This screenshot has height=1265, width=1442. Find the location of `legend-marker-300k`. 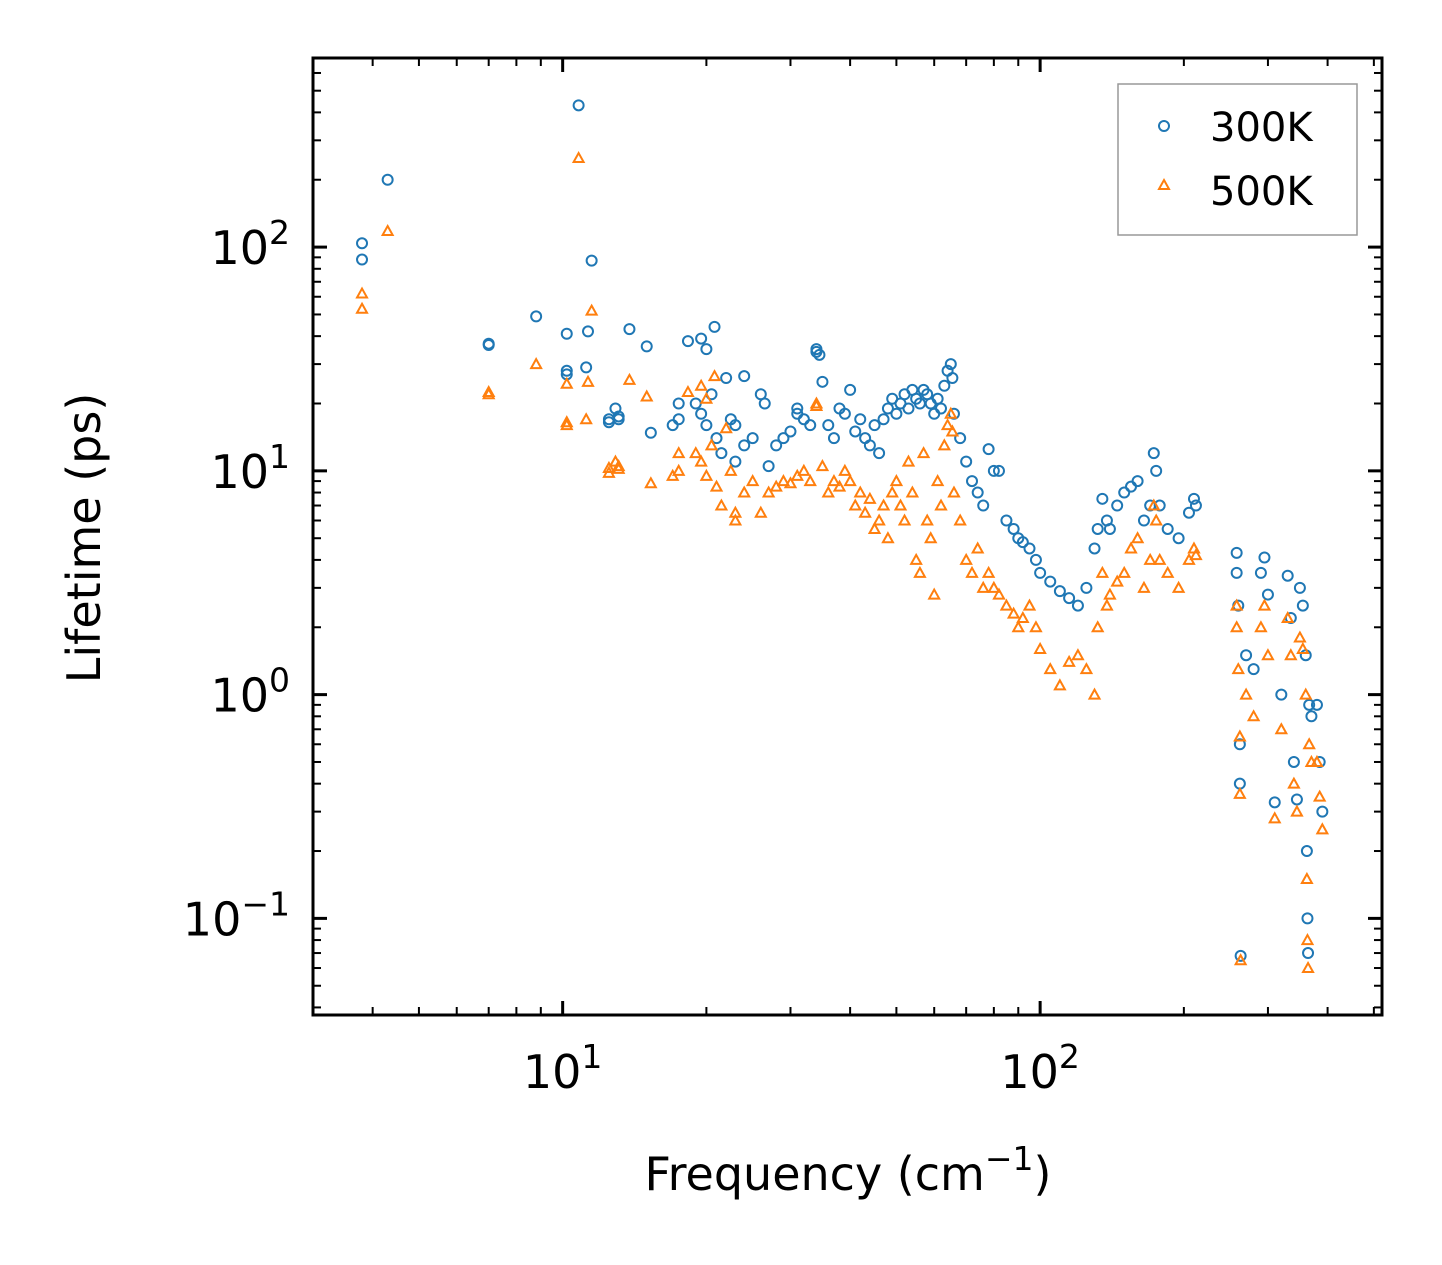

legend-marker-300k is located at coordinates (1164, 126).